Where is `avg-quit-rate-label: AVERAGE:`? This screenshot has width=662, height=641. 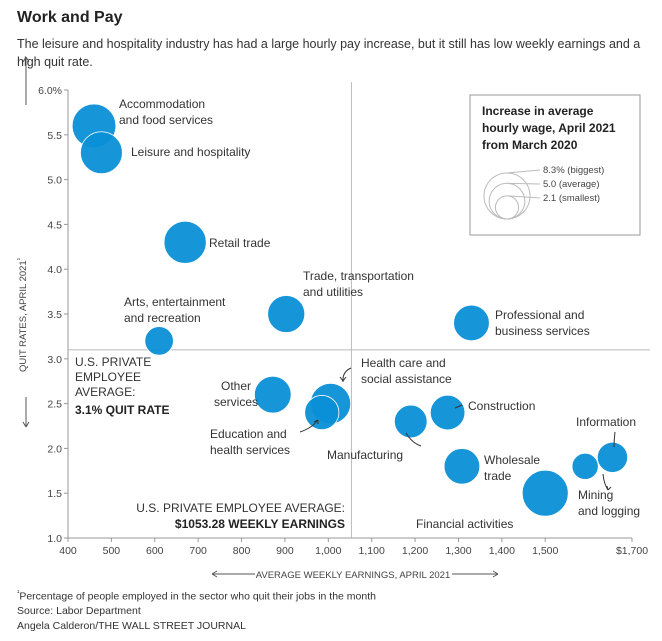 avg-quit-rate-label: AVERAGE: is located at coordinates (105, 392).